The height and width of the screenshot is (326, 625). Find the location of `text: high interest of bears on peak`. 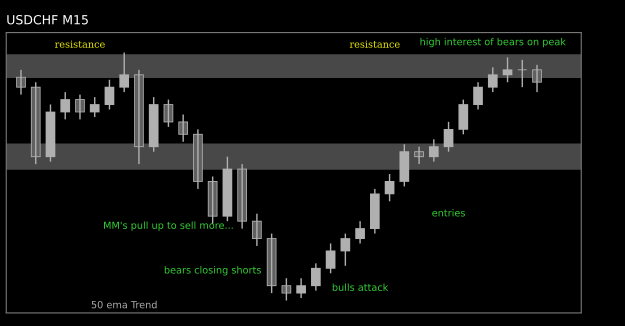

text: high interest of bears on peak is located at coordinates (493, 43).